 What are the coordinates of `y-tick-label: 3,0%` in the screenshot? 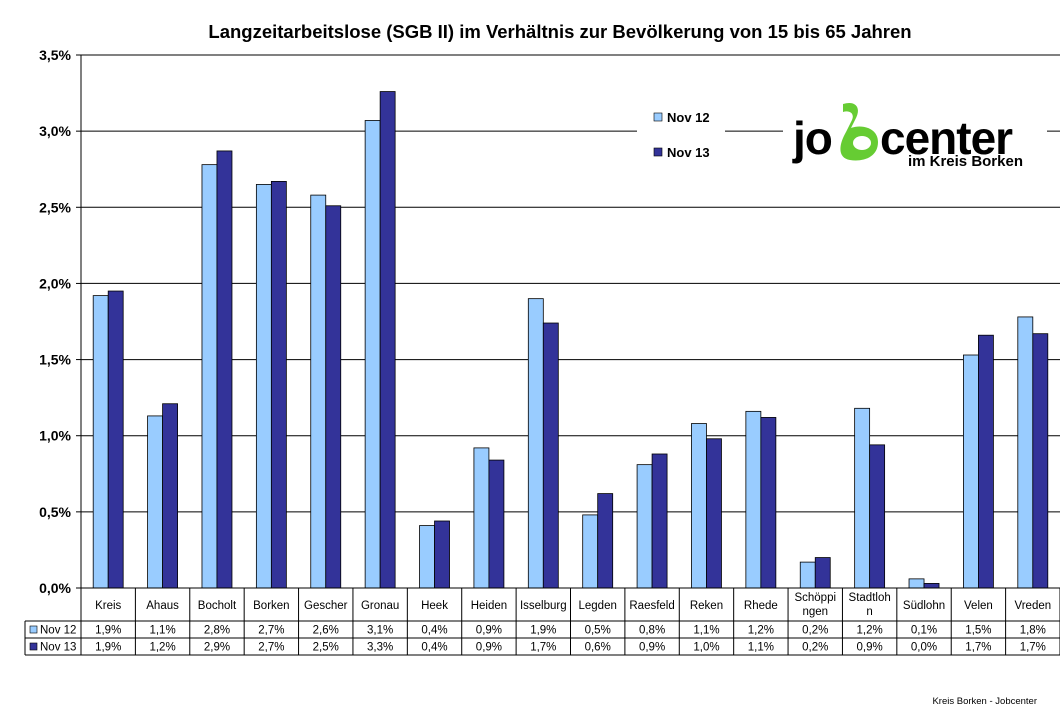 It's located at (55, 131).